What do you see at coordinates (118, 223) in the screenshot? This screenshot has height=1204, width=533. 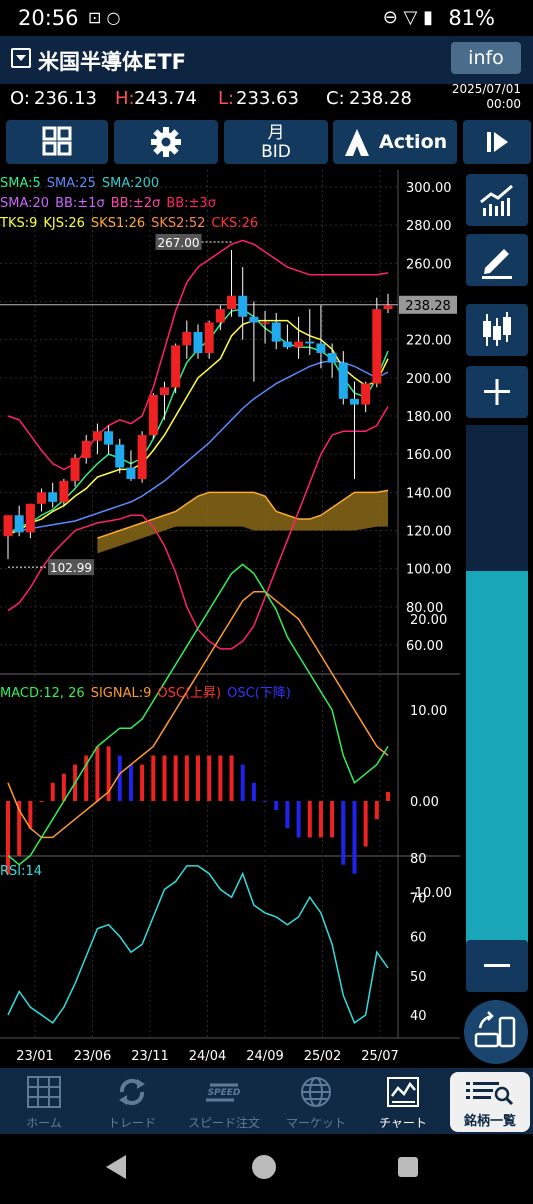 I see `legend-item: SKS1:26` at bounding box center [118, 223].